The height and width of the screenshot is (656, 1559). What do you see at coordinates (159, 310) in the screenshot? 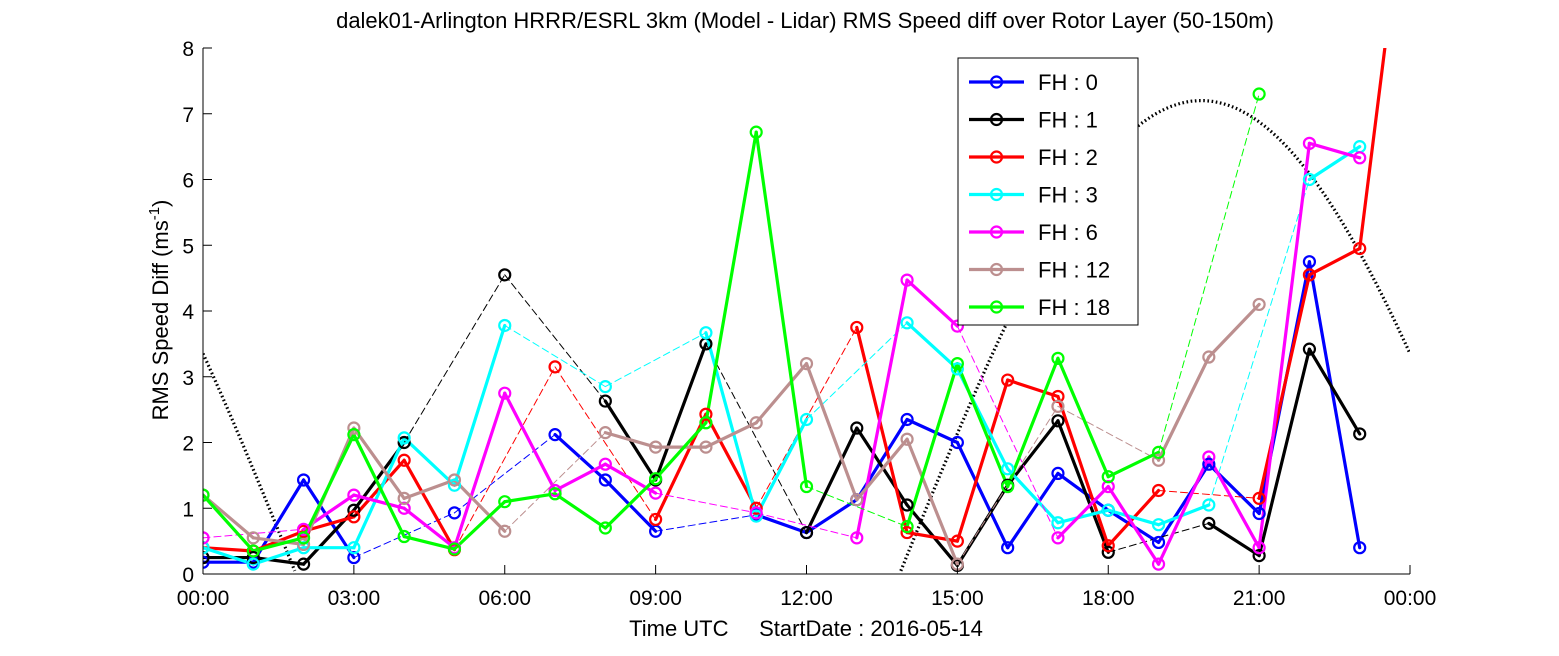
I see `y-axis-label: RMS Speed Diff (ms-1)` at bounding box center [159, 310].